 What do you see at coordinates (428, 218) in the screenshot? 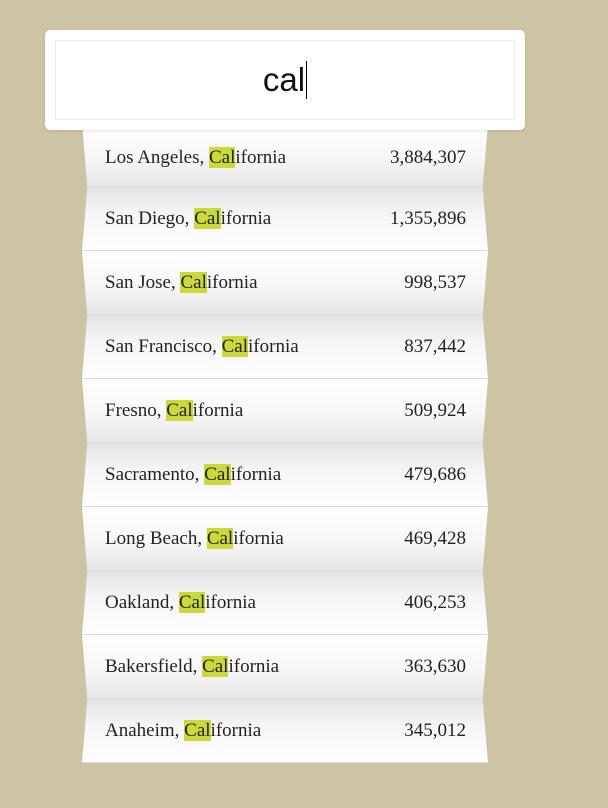
I see `result-population: 1,355,896` at bounding box center [428, 218].